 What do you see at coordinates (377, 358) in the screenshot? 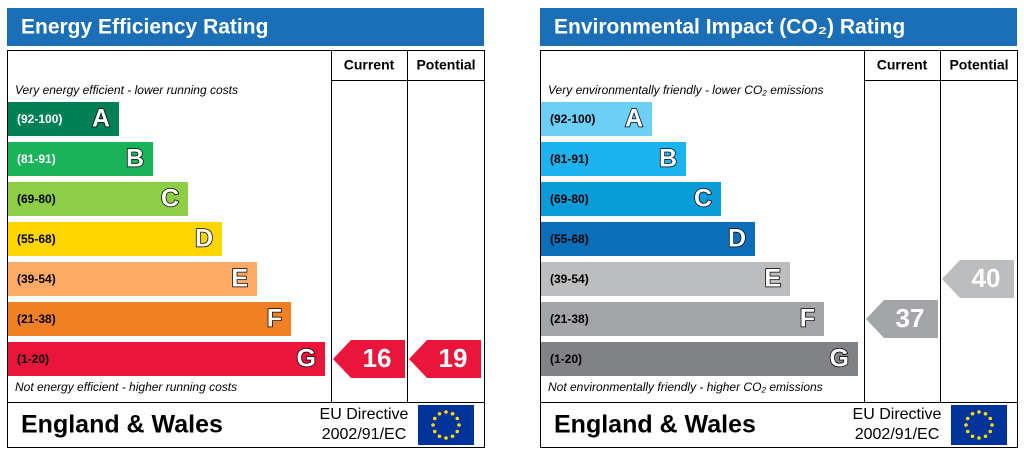
I see `rating-value: 16` at bounding box center [377, 358].